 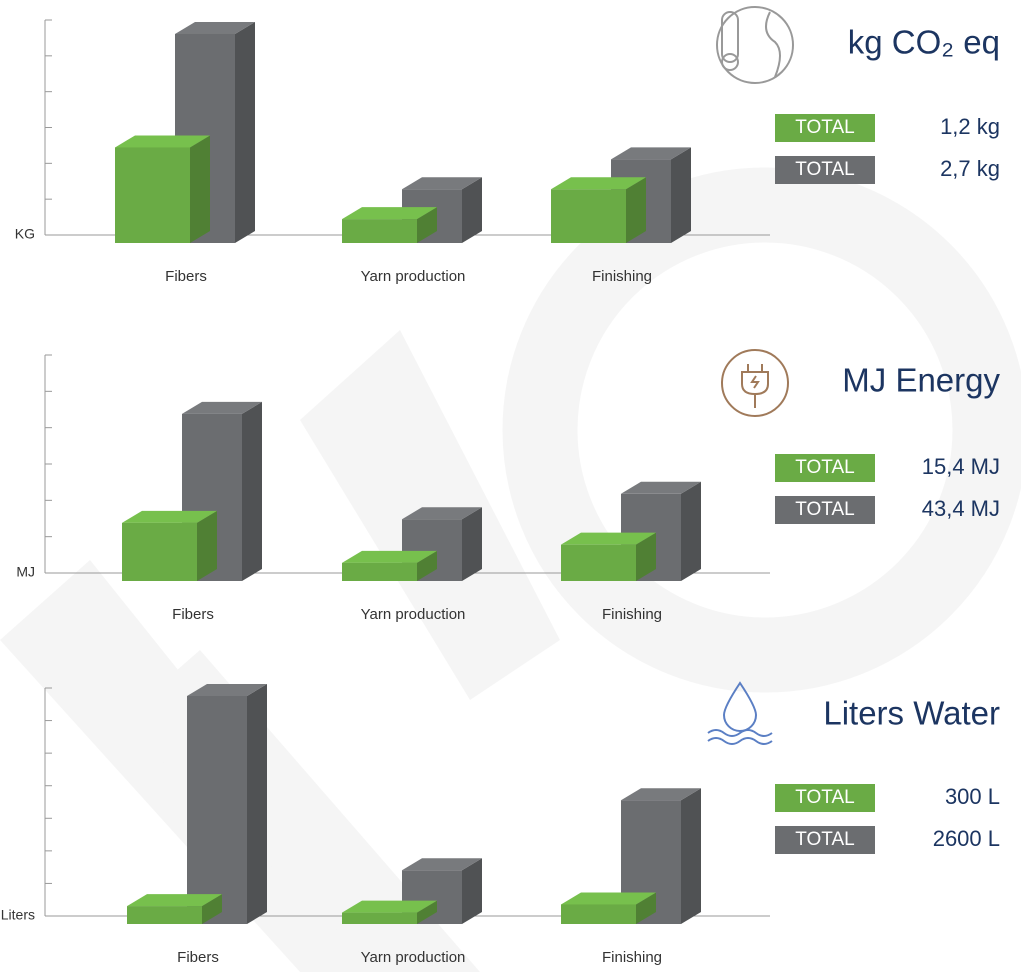 I want to click on icon-climate, so click(x=755, y=45).